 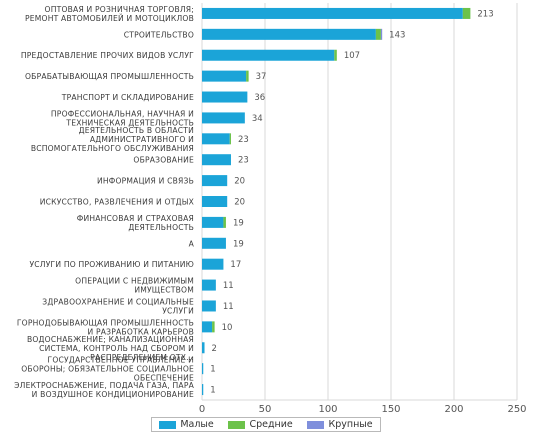 What do you see at coordinates (261, 77) in the screenshot?
I see `total-label: 37` at bounding box center [261, 77].